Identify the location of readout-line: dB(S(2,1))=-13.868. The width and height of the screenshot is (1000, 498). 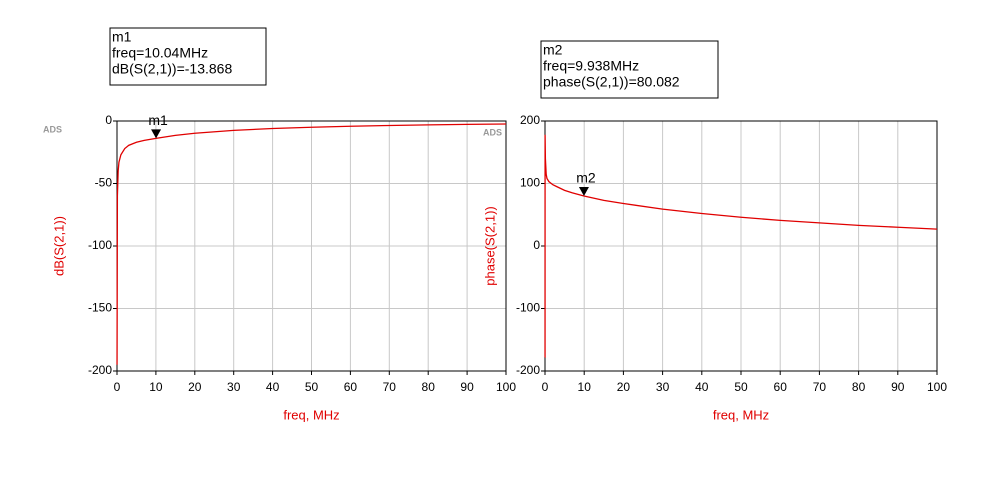
(172, 69).